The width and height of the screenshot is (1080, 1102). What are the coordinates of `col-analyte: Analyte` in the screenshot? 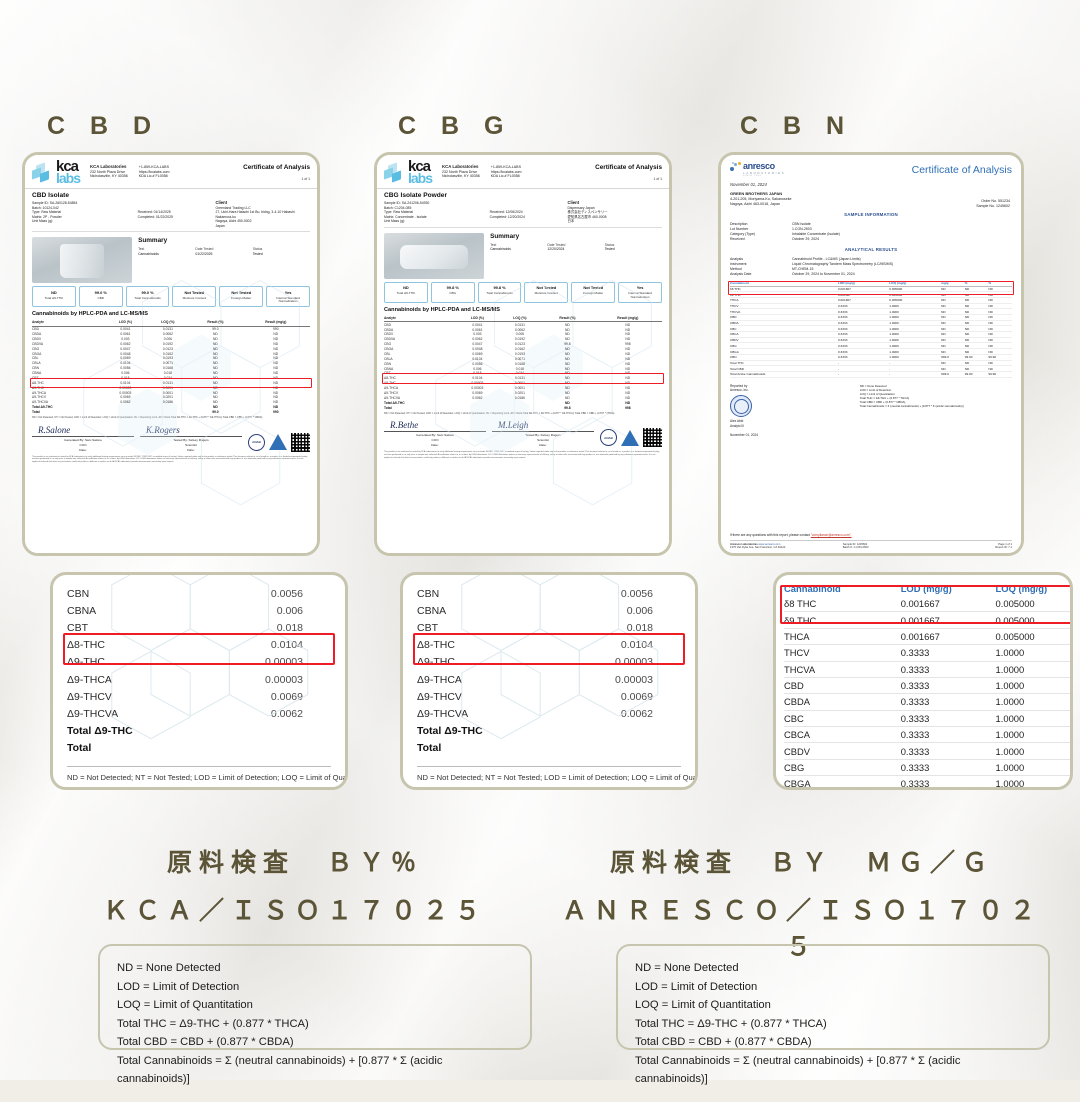 It's located at (68, 323).